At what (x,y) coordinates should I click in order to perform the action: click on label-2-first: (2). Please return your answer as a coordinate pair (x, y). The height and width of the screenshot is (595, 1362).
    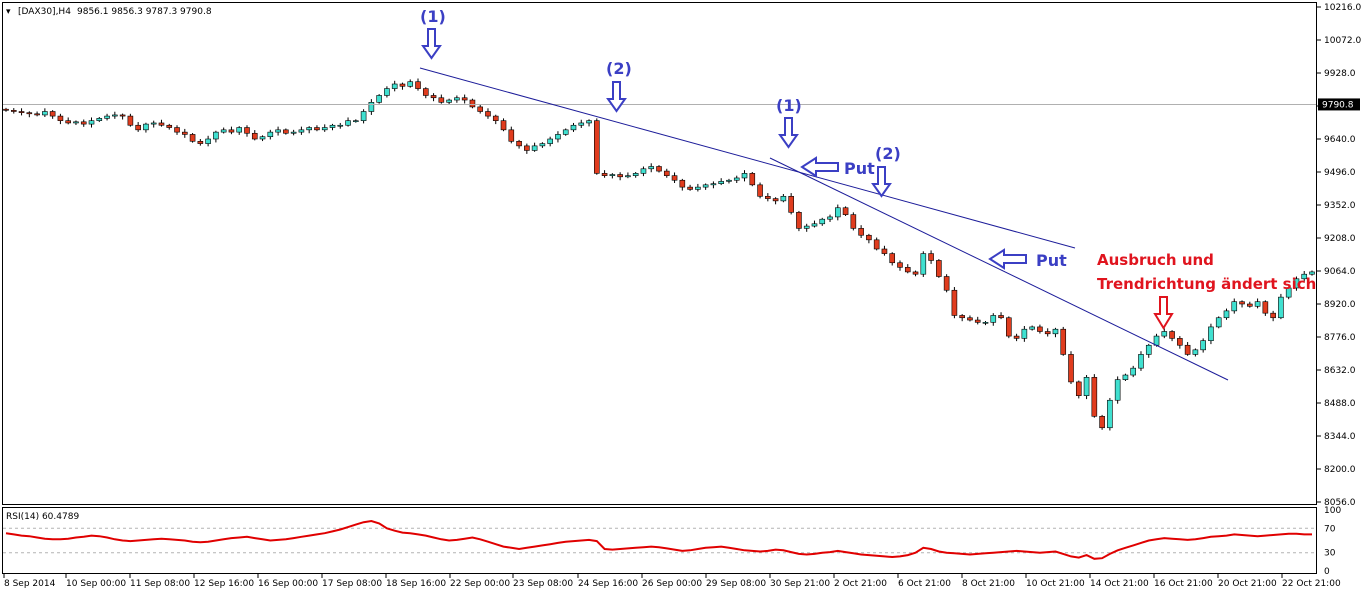
    Looking at the image, I should click on (619, 68).